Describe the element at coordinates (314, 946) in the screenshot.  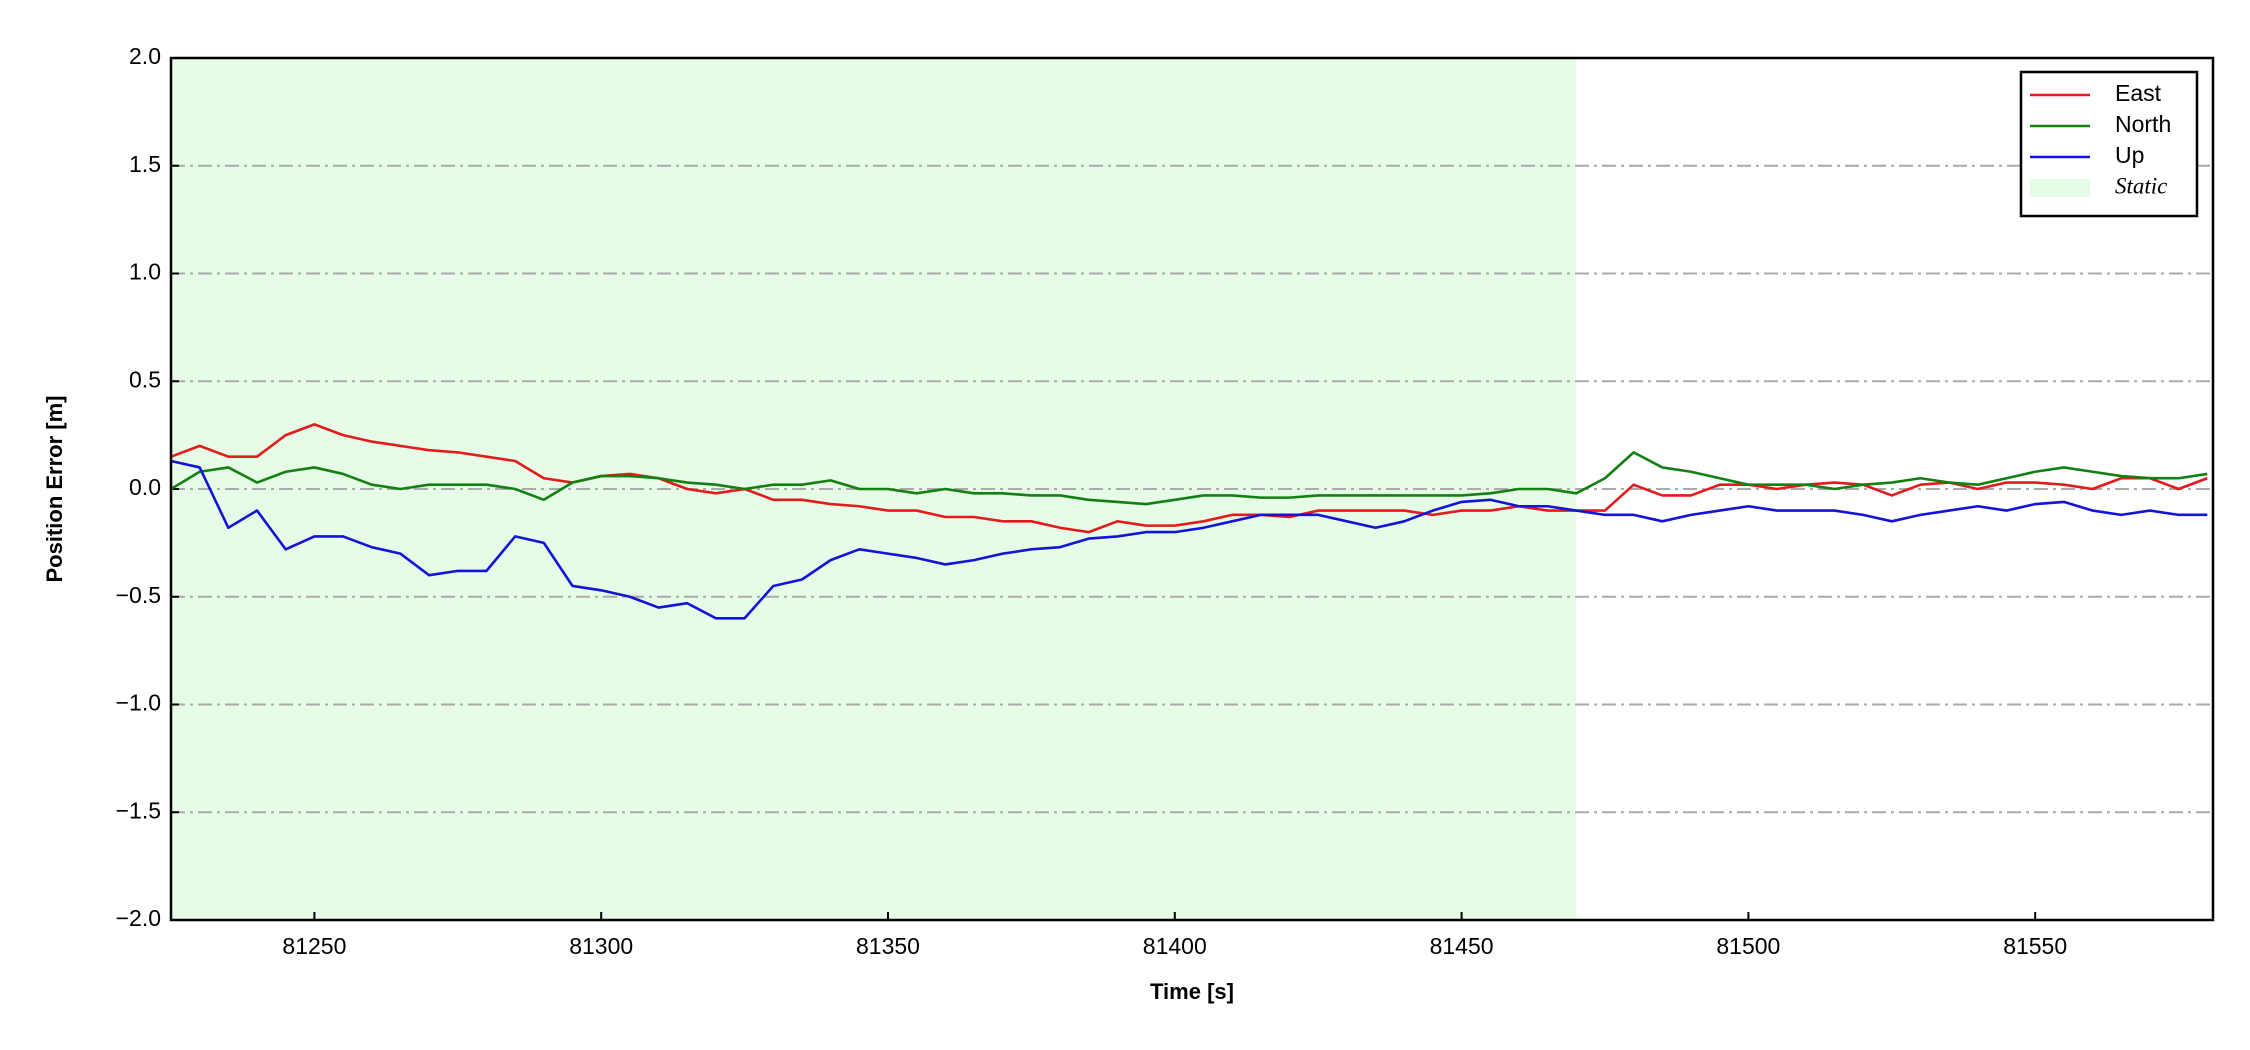
I see `x-tick-label: 81250` at that location.